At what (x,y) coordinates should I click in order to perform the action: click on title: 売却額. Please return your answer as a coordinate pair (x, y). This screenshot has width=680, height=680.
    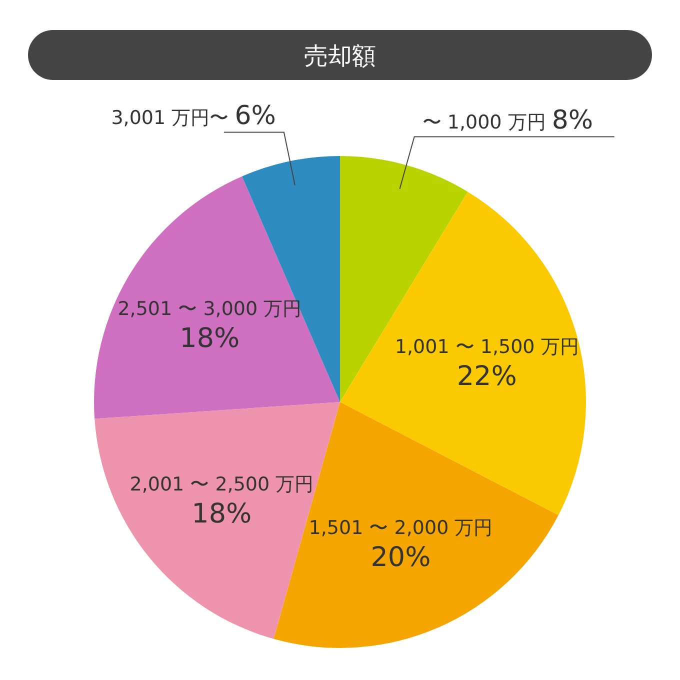
    Looking at the image, I should click on (340, 56).